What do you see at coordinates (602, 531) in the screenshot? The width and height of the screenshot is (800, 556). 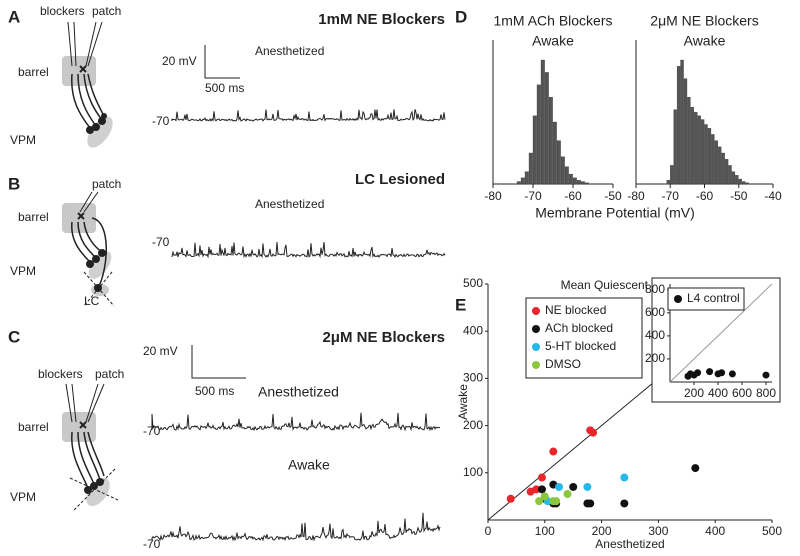 I see `x-tick-label: 200` at bounding box center [602, 531].